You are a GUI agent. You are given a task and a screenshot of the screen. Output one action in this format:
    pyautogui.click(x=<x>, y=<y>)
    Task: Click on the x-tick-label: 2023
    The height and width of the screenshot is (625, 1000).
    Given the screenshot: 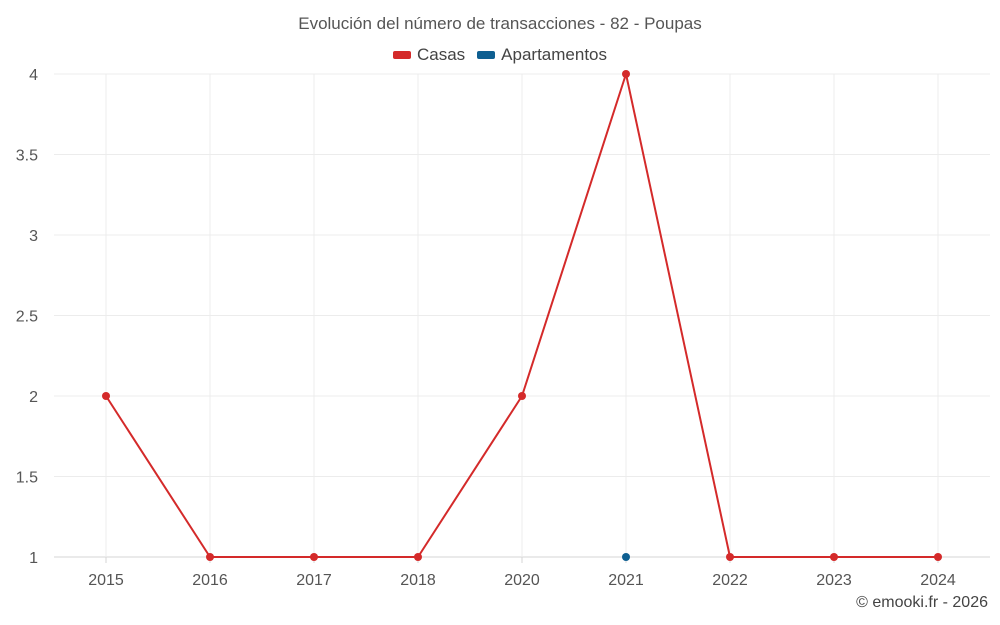 What is the action you would take?
    pyautogui.click(x=834, y=580)
    